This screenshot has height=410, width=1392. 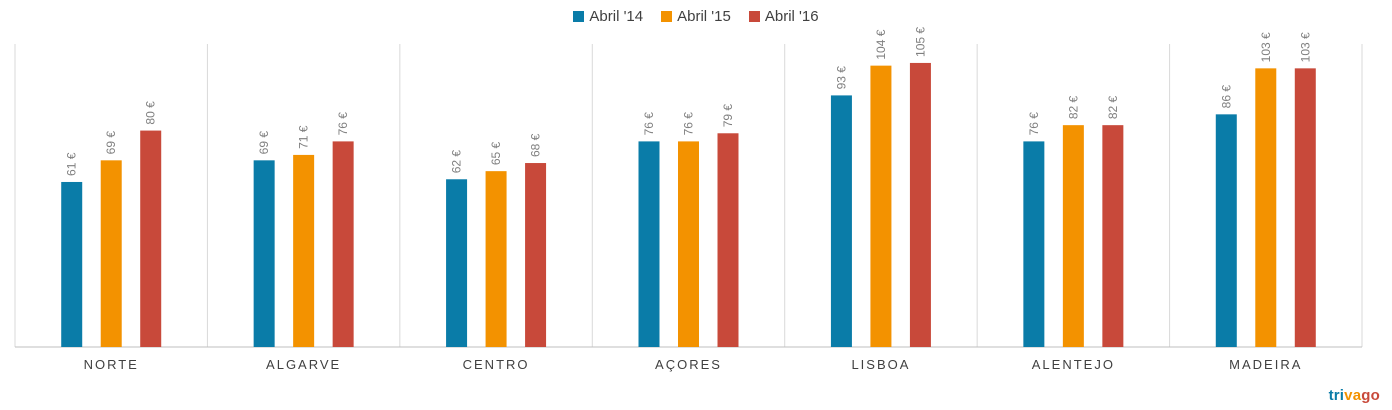 What do you see at coordinates (880, 364) in the screenshot?
I see `category-label: LISBOA` at bounding box center [880, 364].